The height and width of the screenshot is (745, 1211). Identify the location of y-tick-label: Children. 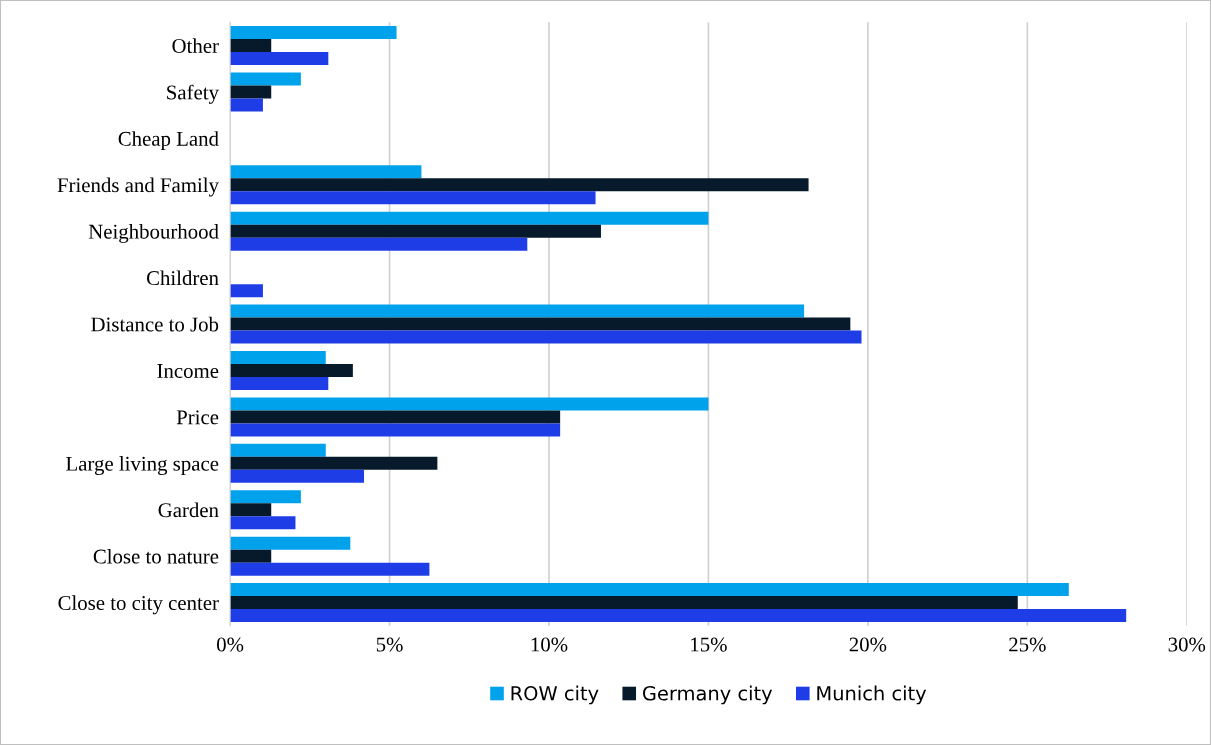
(182, 278).